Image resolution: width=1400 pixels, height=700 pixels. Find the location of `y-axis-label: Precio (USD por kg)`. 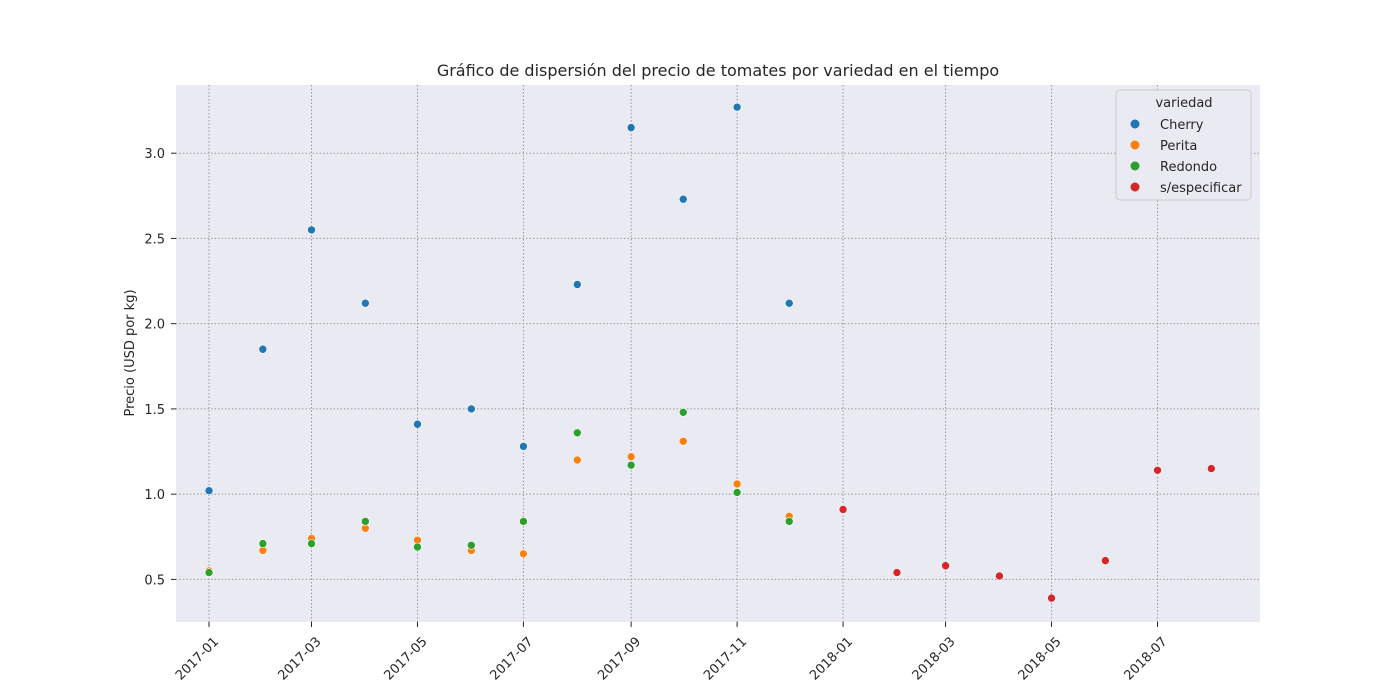

y-axis-label: Precio (USD por kg) is located at coordinates (130, 352).